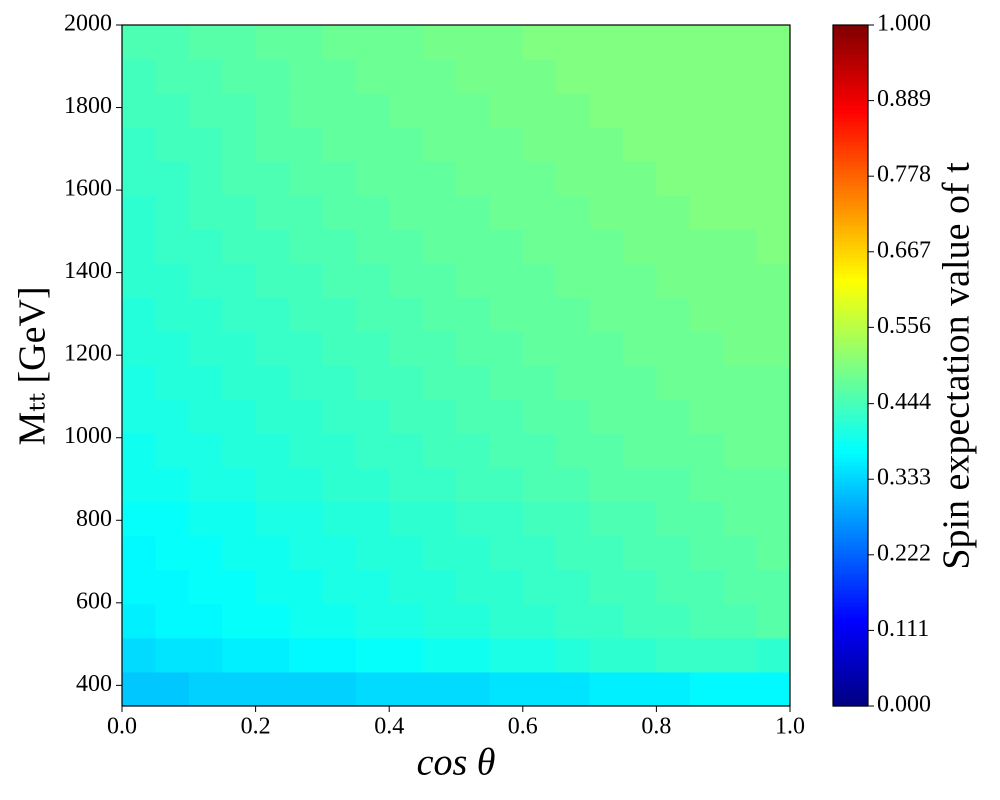 The width and height of the screenshot is (1000, 800). I want to click on colorbar-tick-label: 0.444, so click(904, 402).